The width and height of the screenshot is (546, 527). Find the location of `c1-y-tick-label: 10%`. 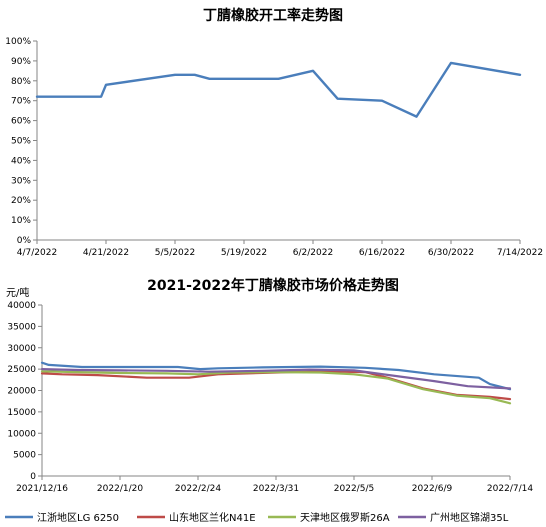

c1-y-tick-label: 10% is located at coordinates (21, 221).